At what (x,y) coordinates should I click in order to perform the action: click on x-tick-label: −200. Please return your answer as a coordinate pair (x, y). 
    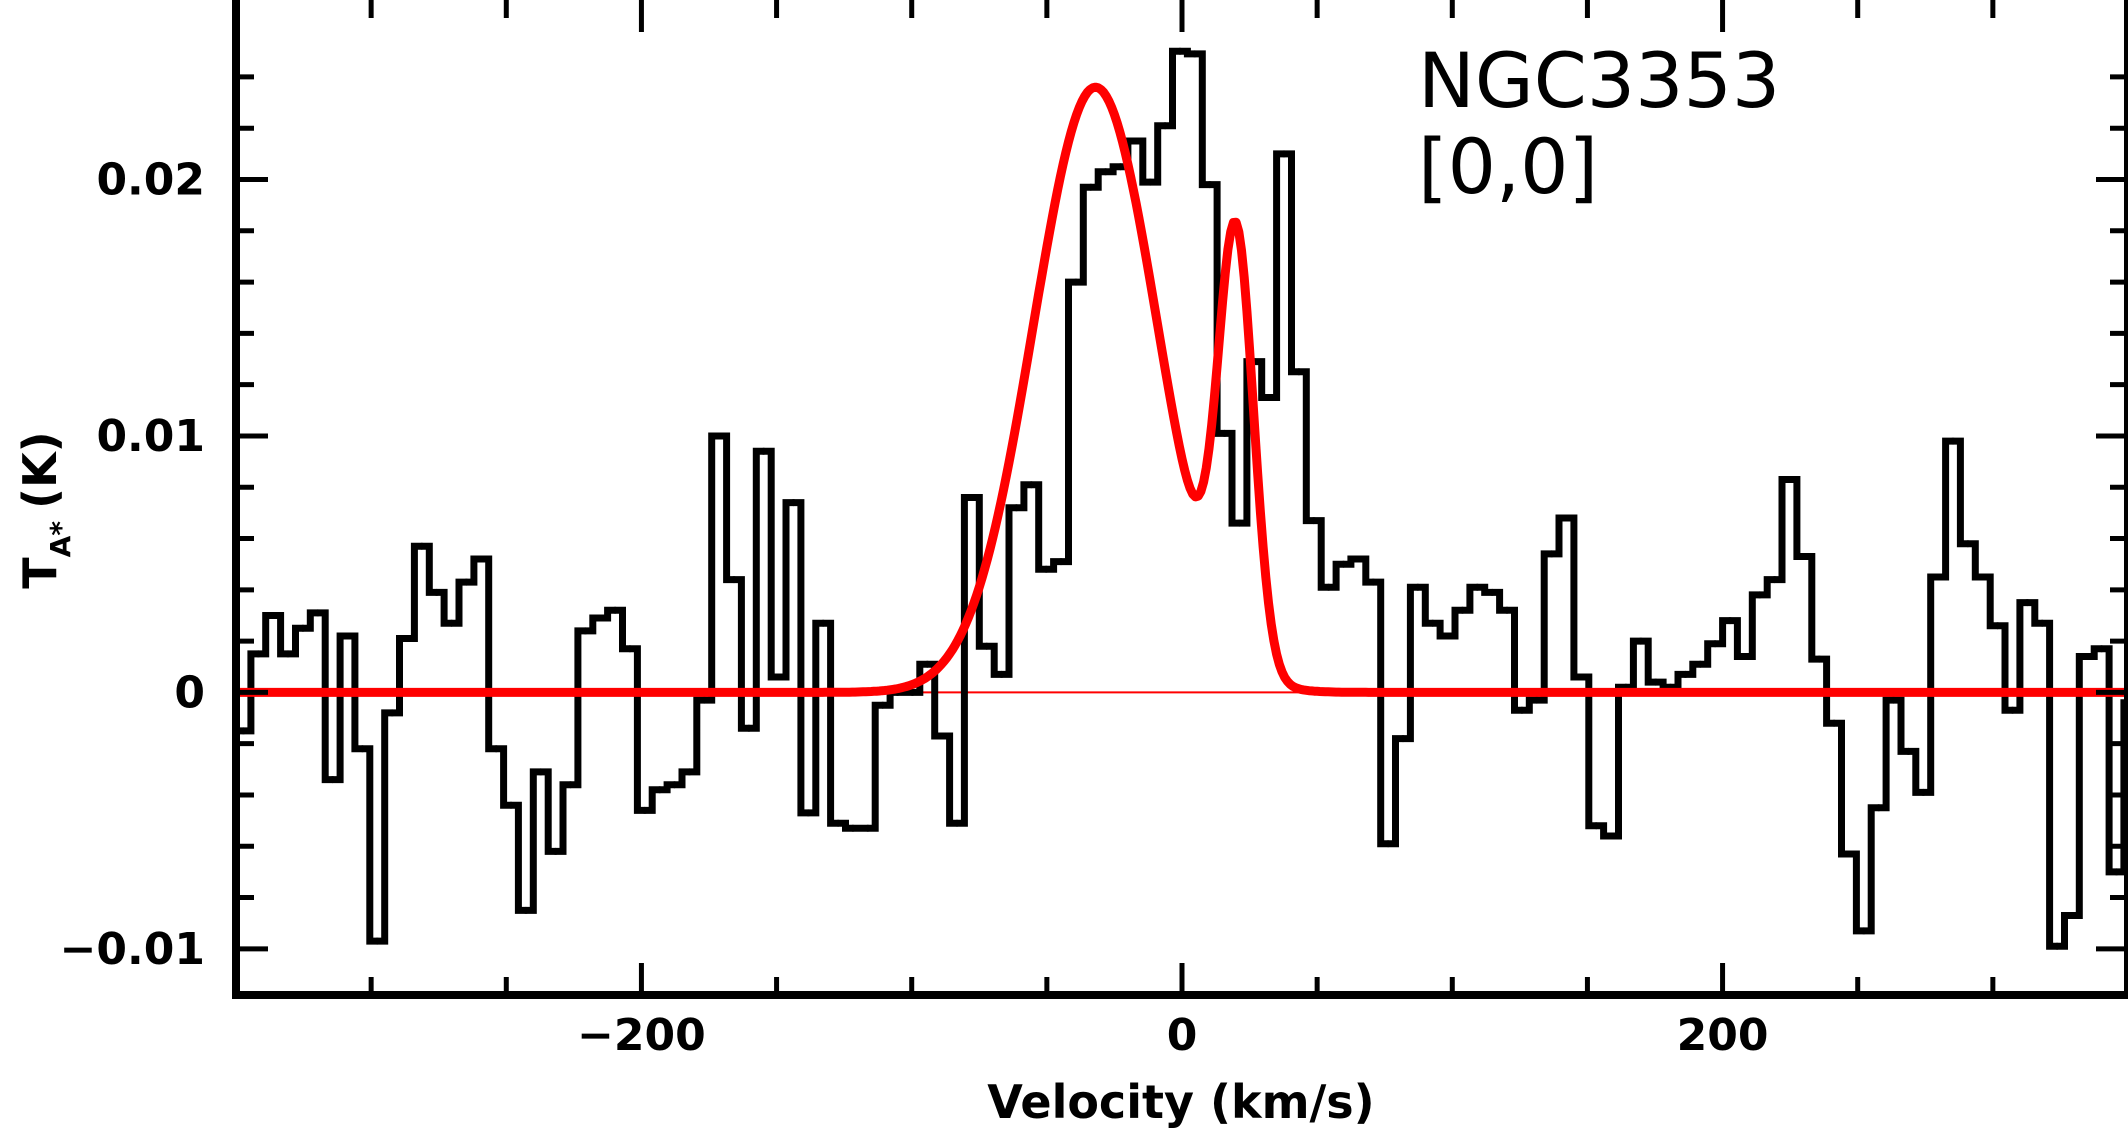
    Looking at the image, I should click on (641, 1035).